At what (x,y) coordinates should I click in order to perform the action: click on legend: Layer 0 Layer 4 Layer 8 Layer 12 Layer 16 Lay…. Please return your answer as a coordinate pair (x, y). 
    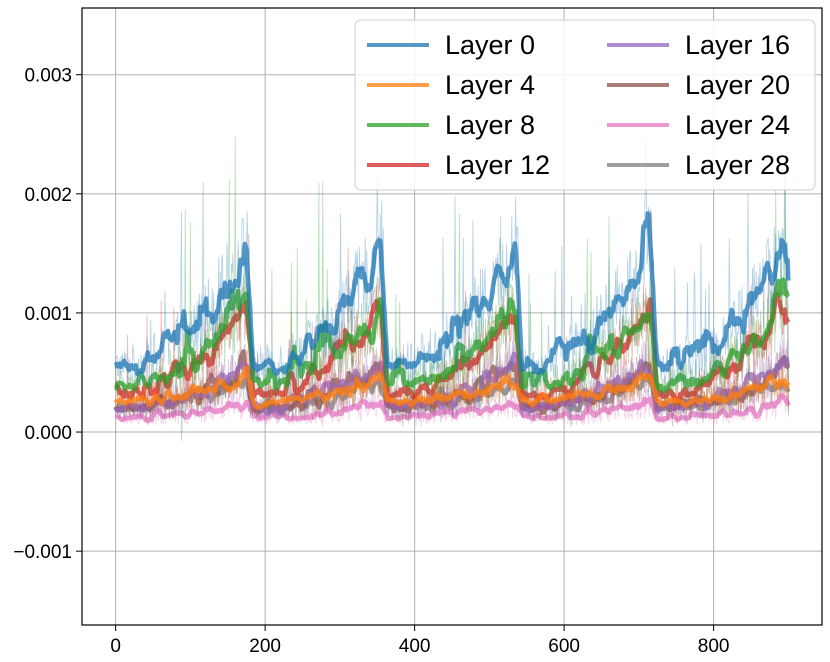
    Looking at the image, I should click on (585, 105).